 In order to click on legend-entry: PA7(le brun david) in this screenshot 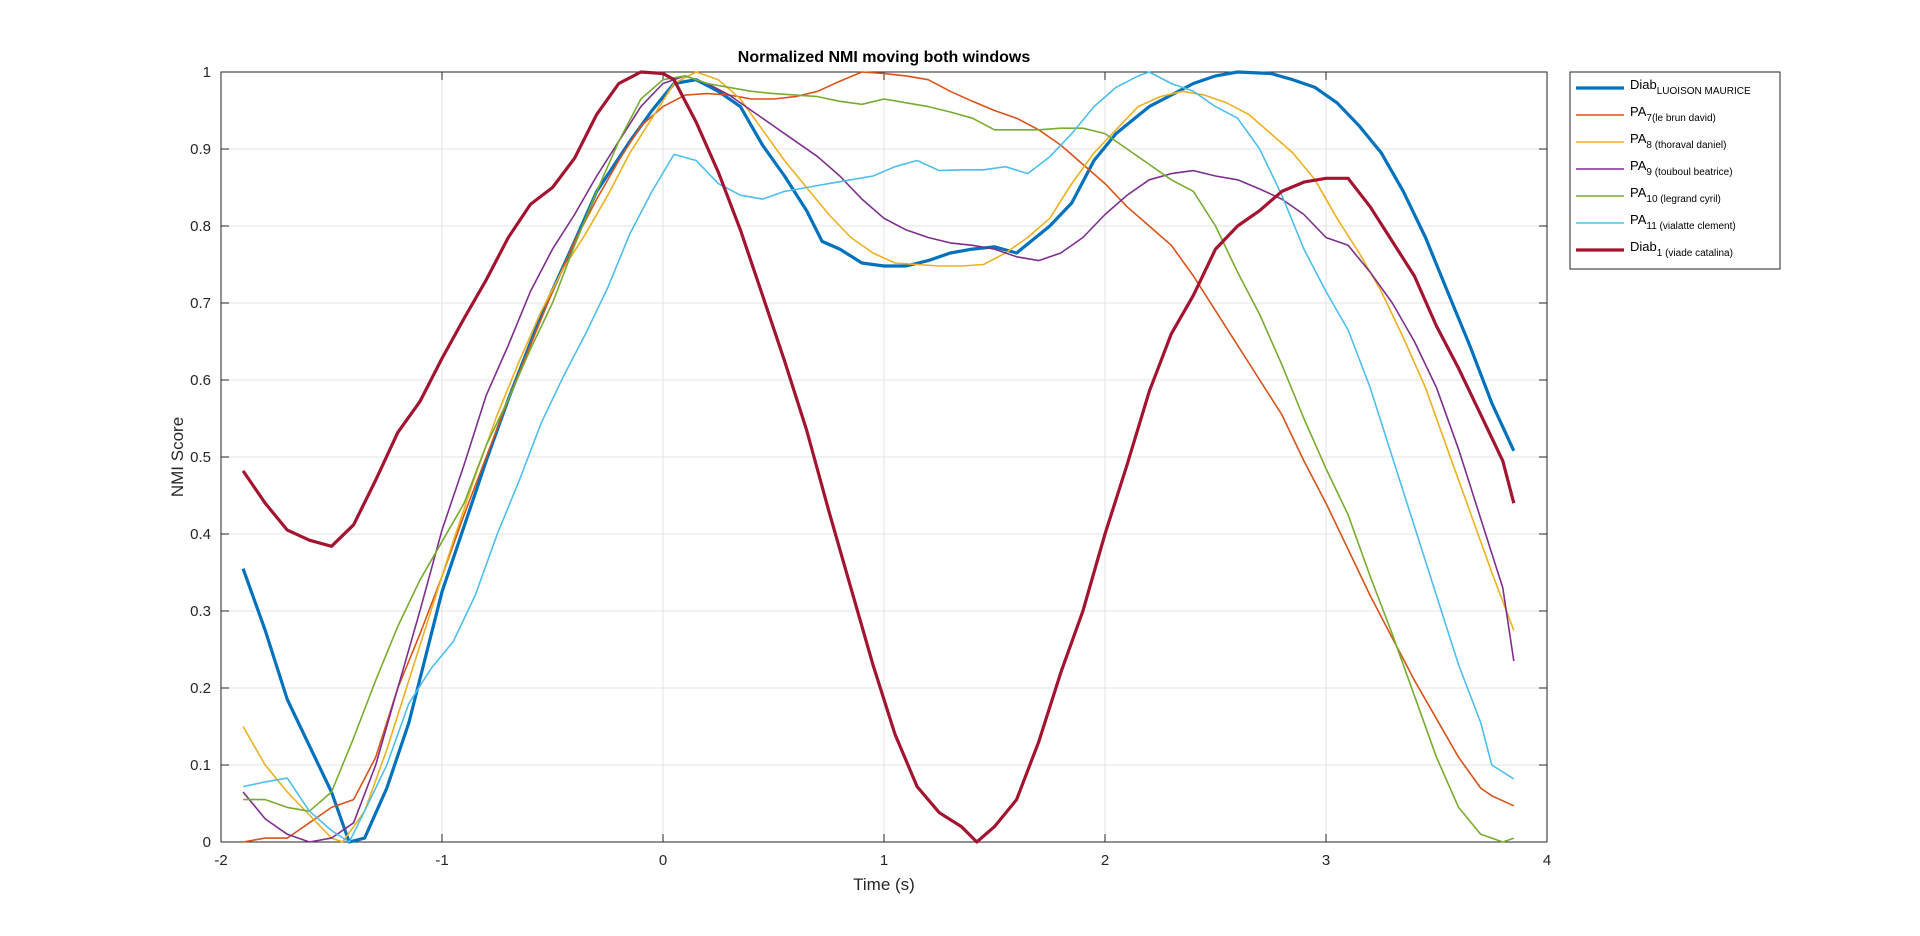, I will do `click(1673, 114)`.